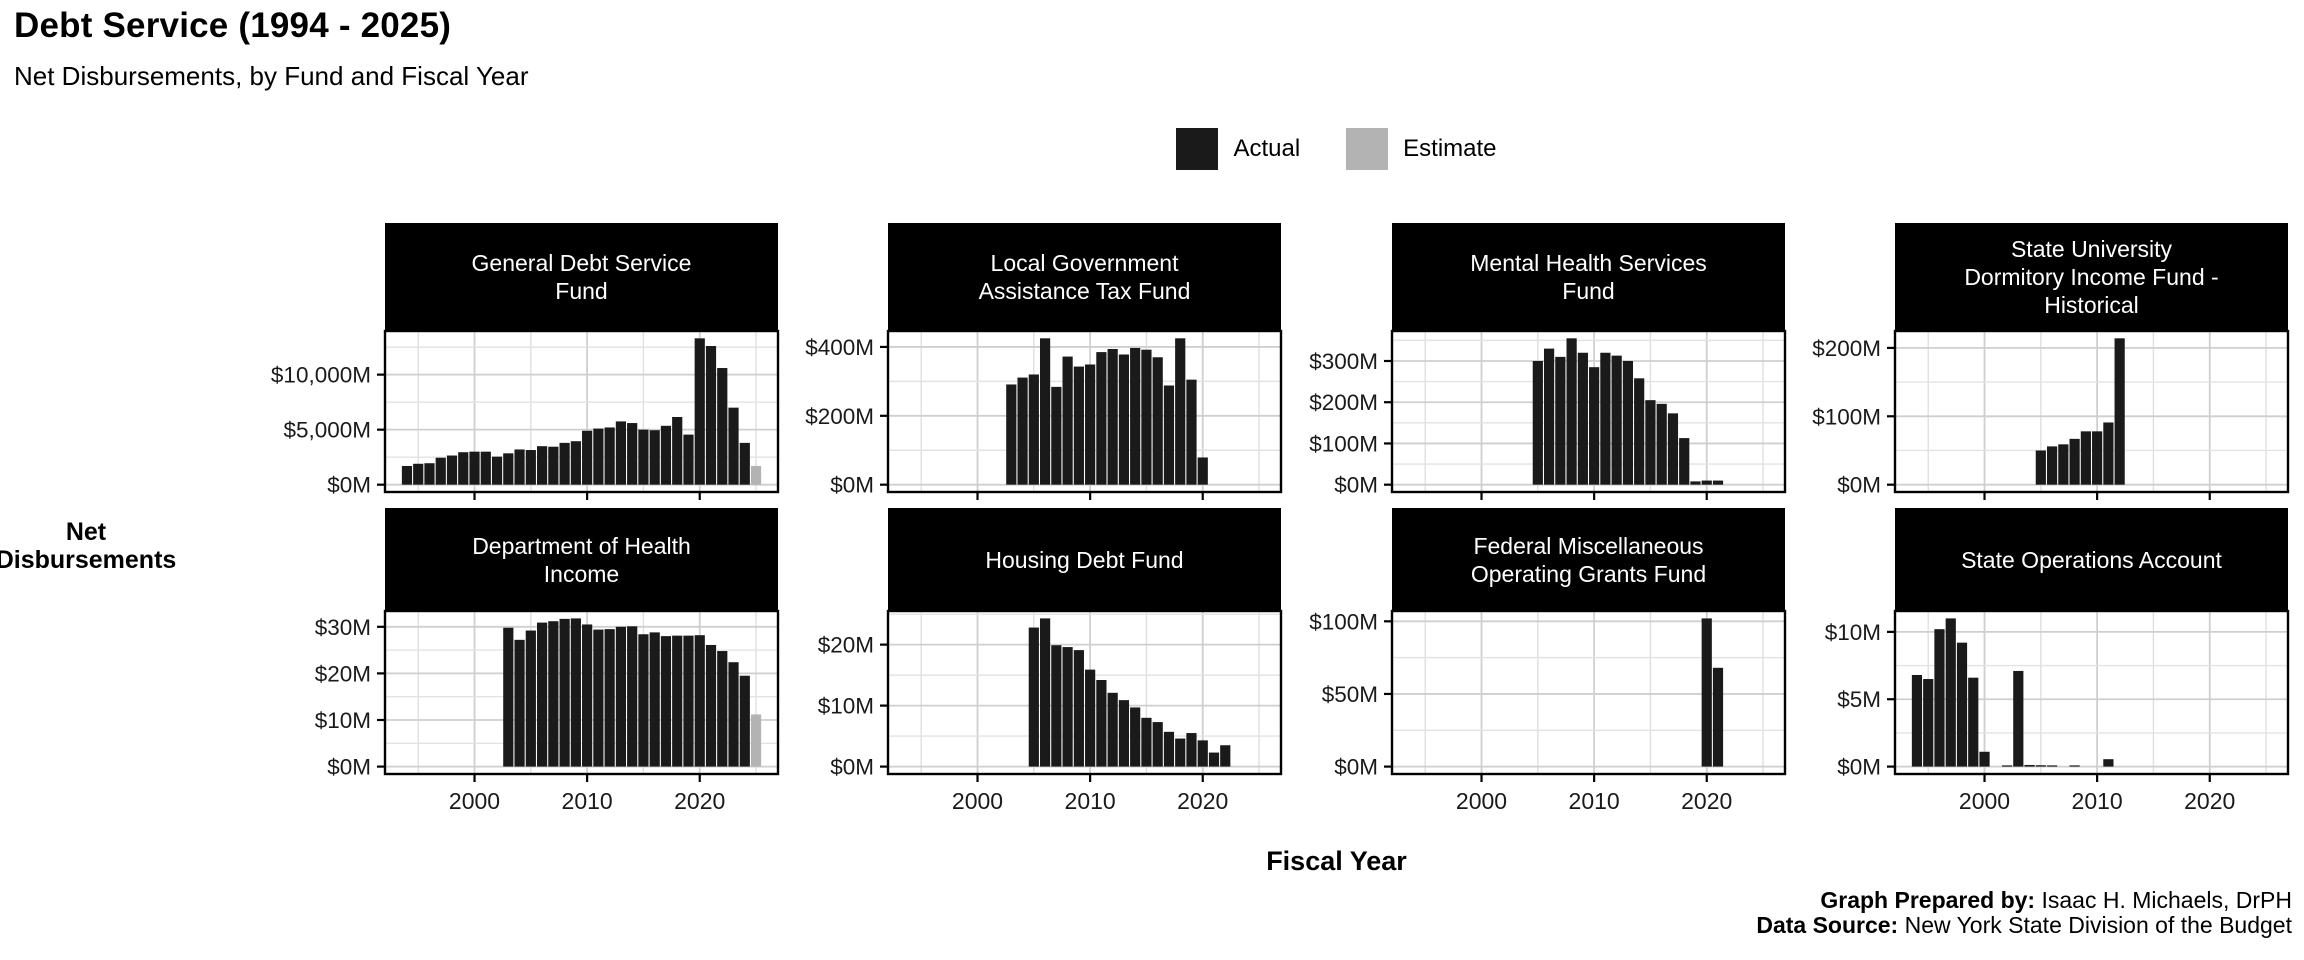  I want to click on legend-item-estimate: Estimate, so click(1421, 149).